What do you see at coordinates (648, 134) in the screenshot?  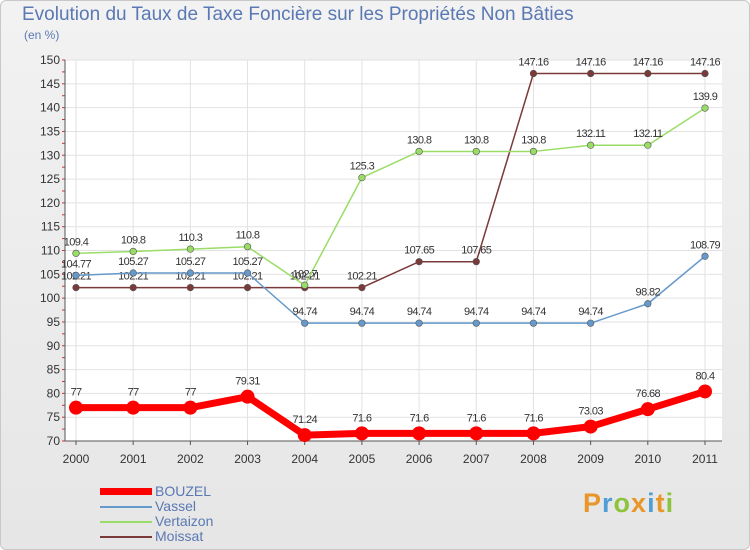 I see `data-label: 132.11` at bounding box center [648, 134].